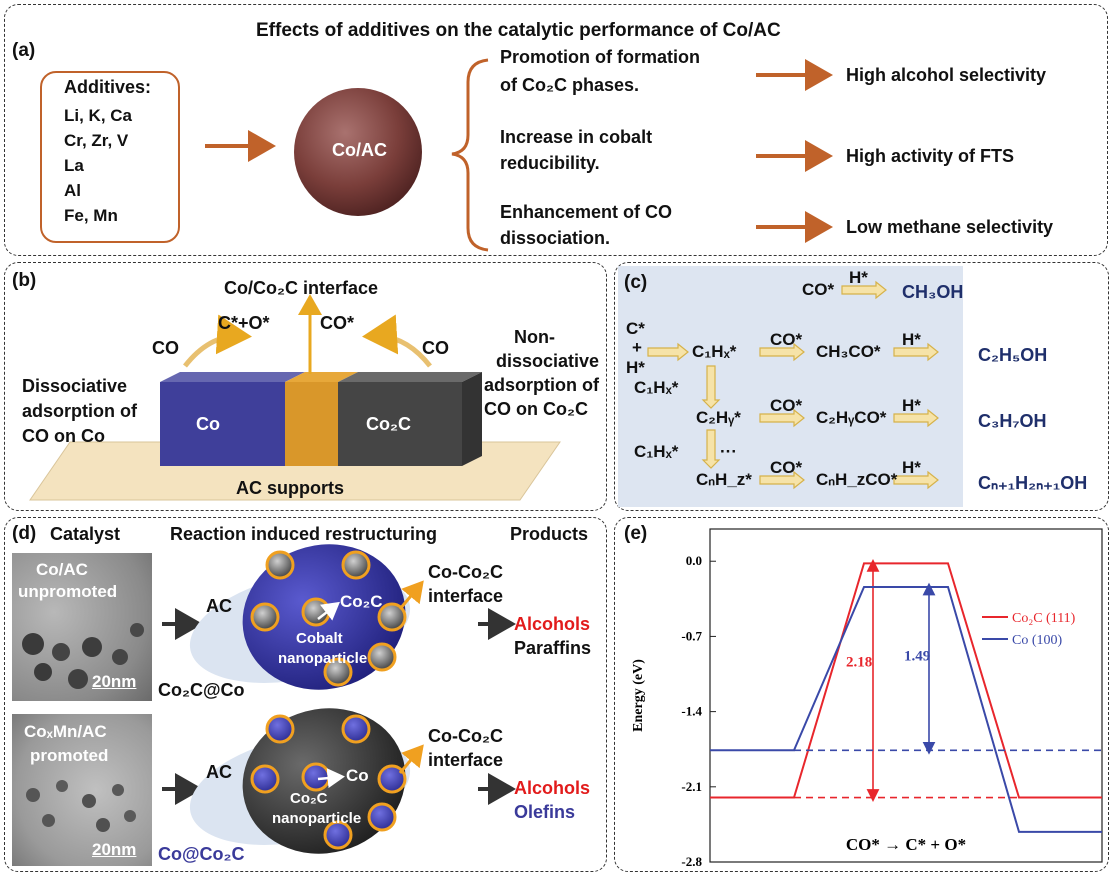 Image resolution: width=1113 pixels, height=876 pixels. Describe the element at coordinates (75, 386) in the screenshot. I see `left-text: Dissociative` at that location.